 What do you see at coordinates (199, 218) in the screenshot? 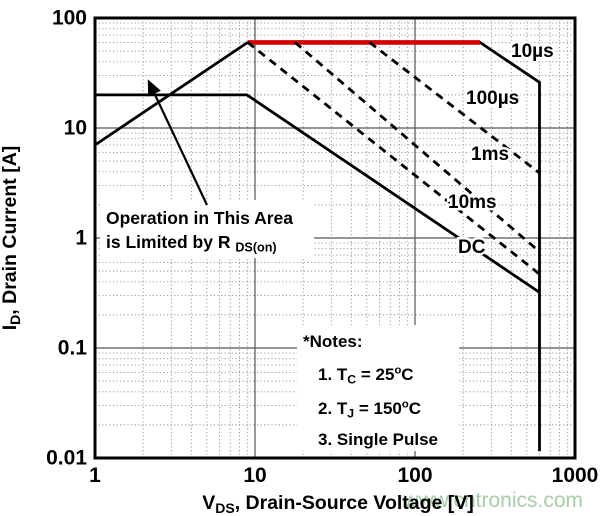
I see `annotation-line-1: Operation in This Area` at bounding box center [199, 218].